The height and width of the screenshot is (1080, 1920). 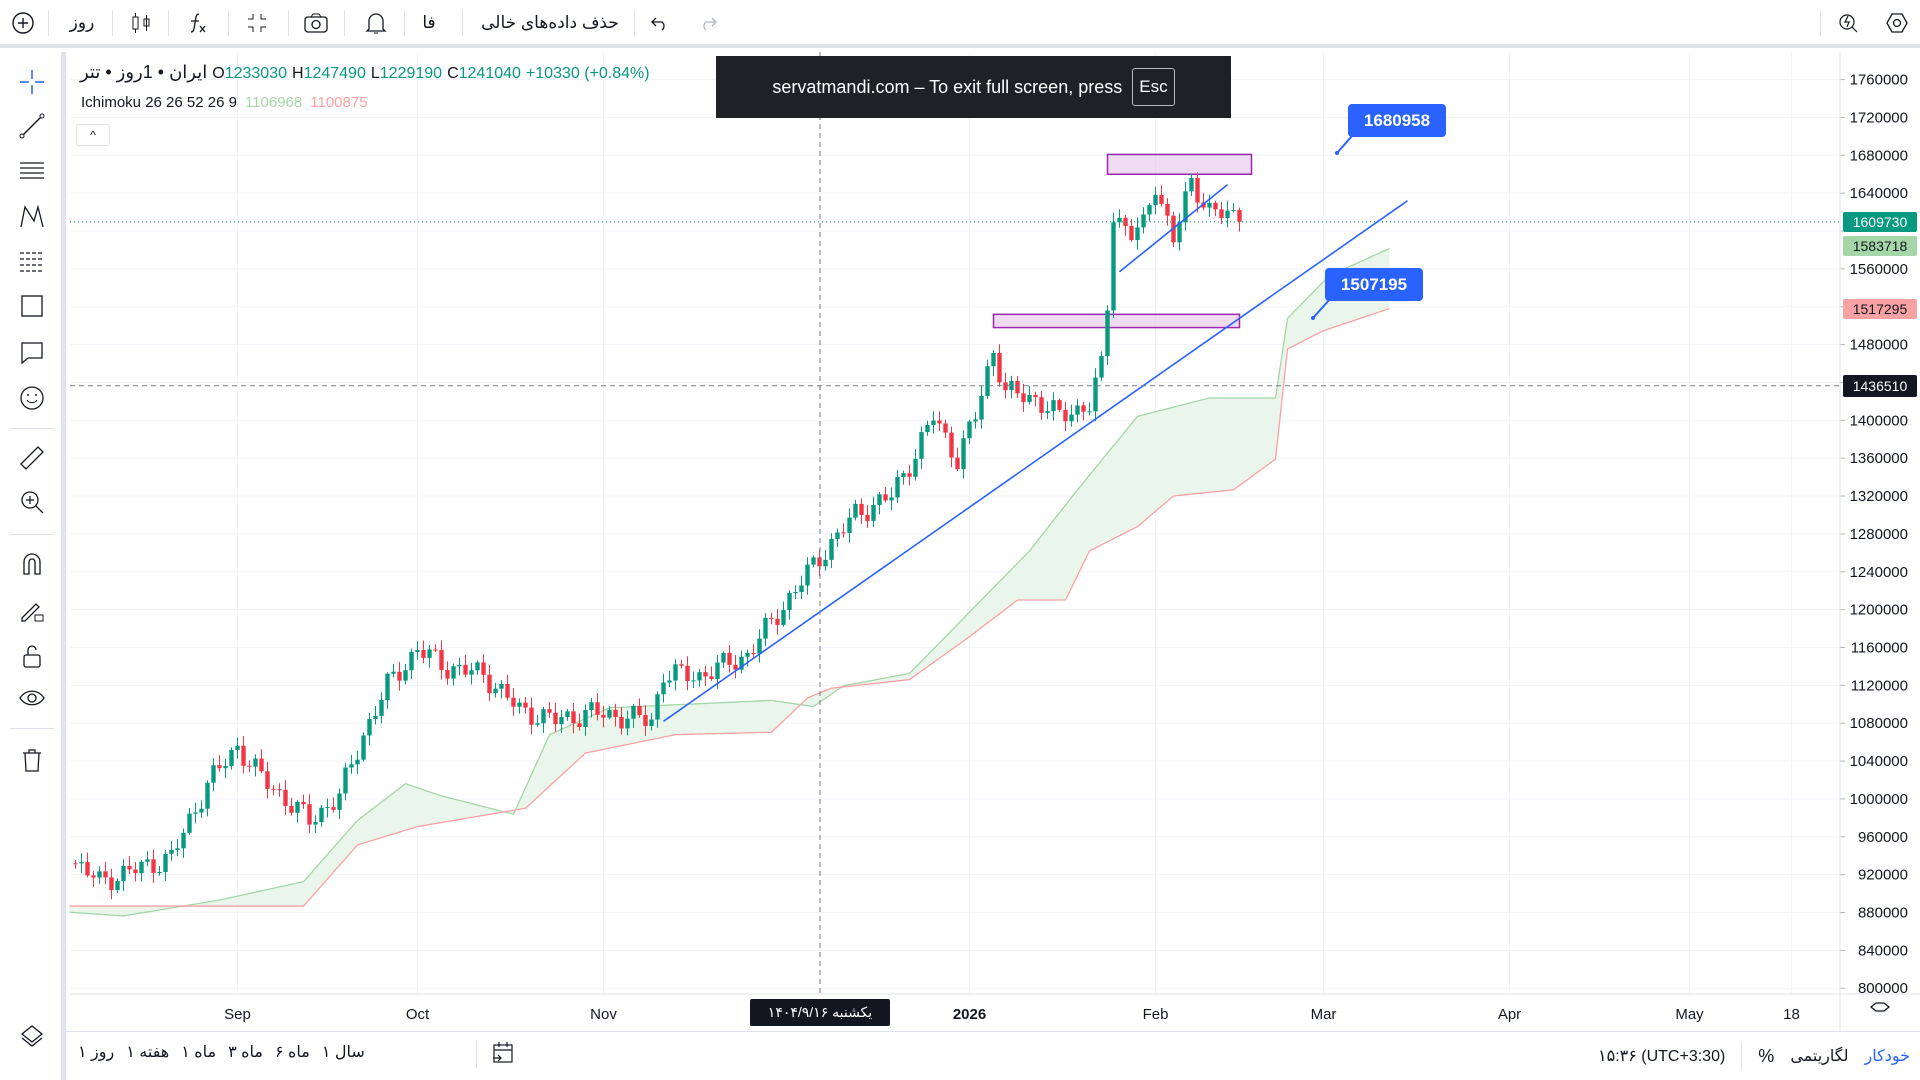 I want to click on exit-fullscreen-icon, so click(x=257, y=23).